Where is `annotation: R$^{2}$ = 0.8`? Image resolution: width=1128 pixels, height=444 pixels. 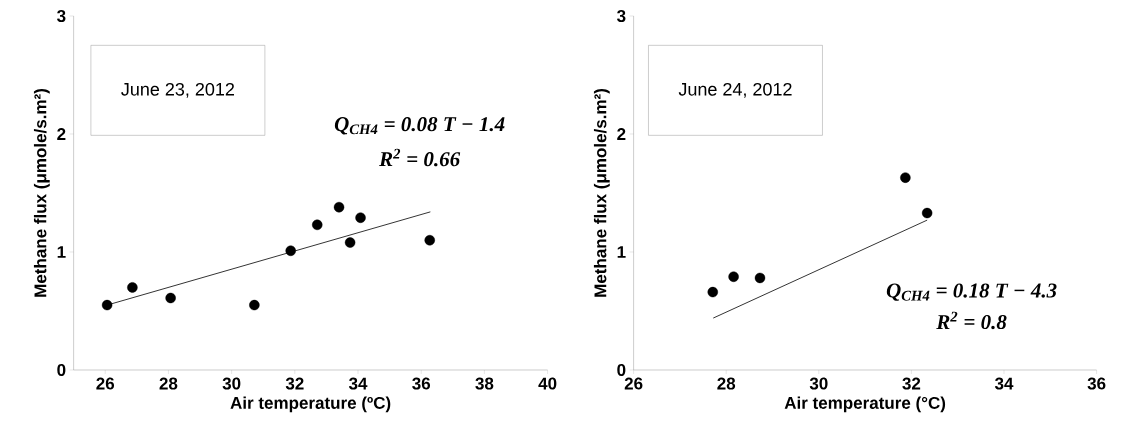
annotation: R$^{2}$ = 0.8 is located at coordinates (971, 320).